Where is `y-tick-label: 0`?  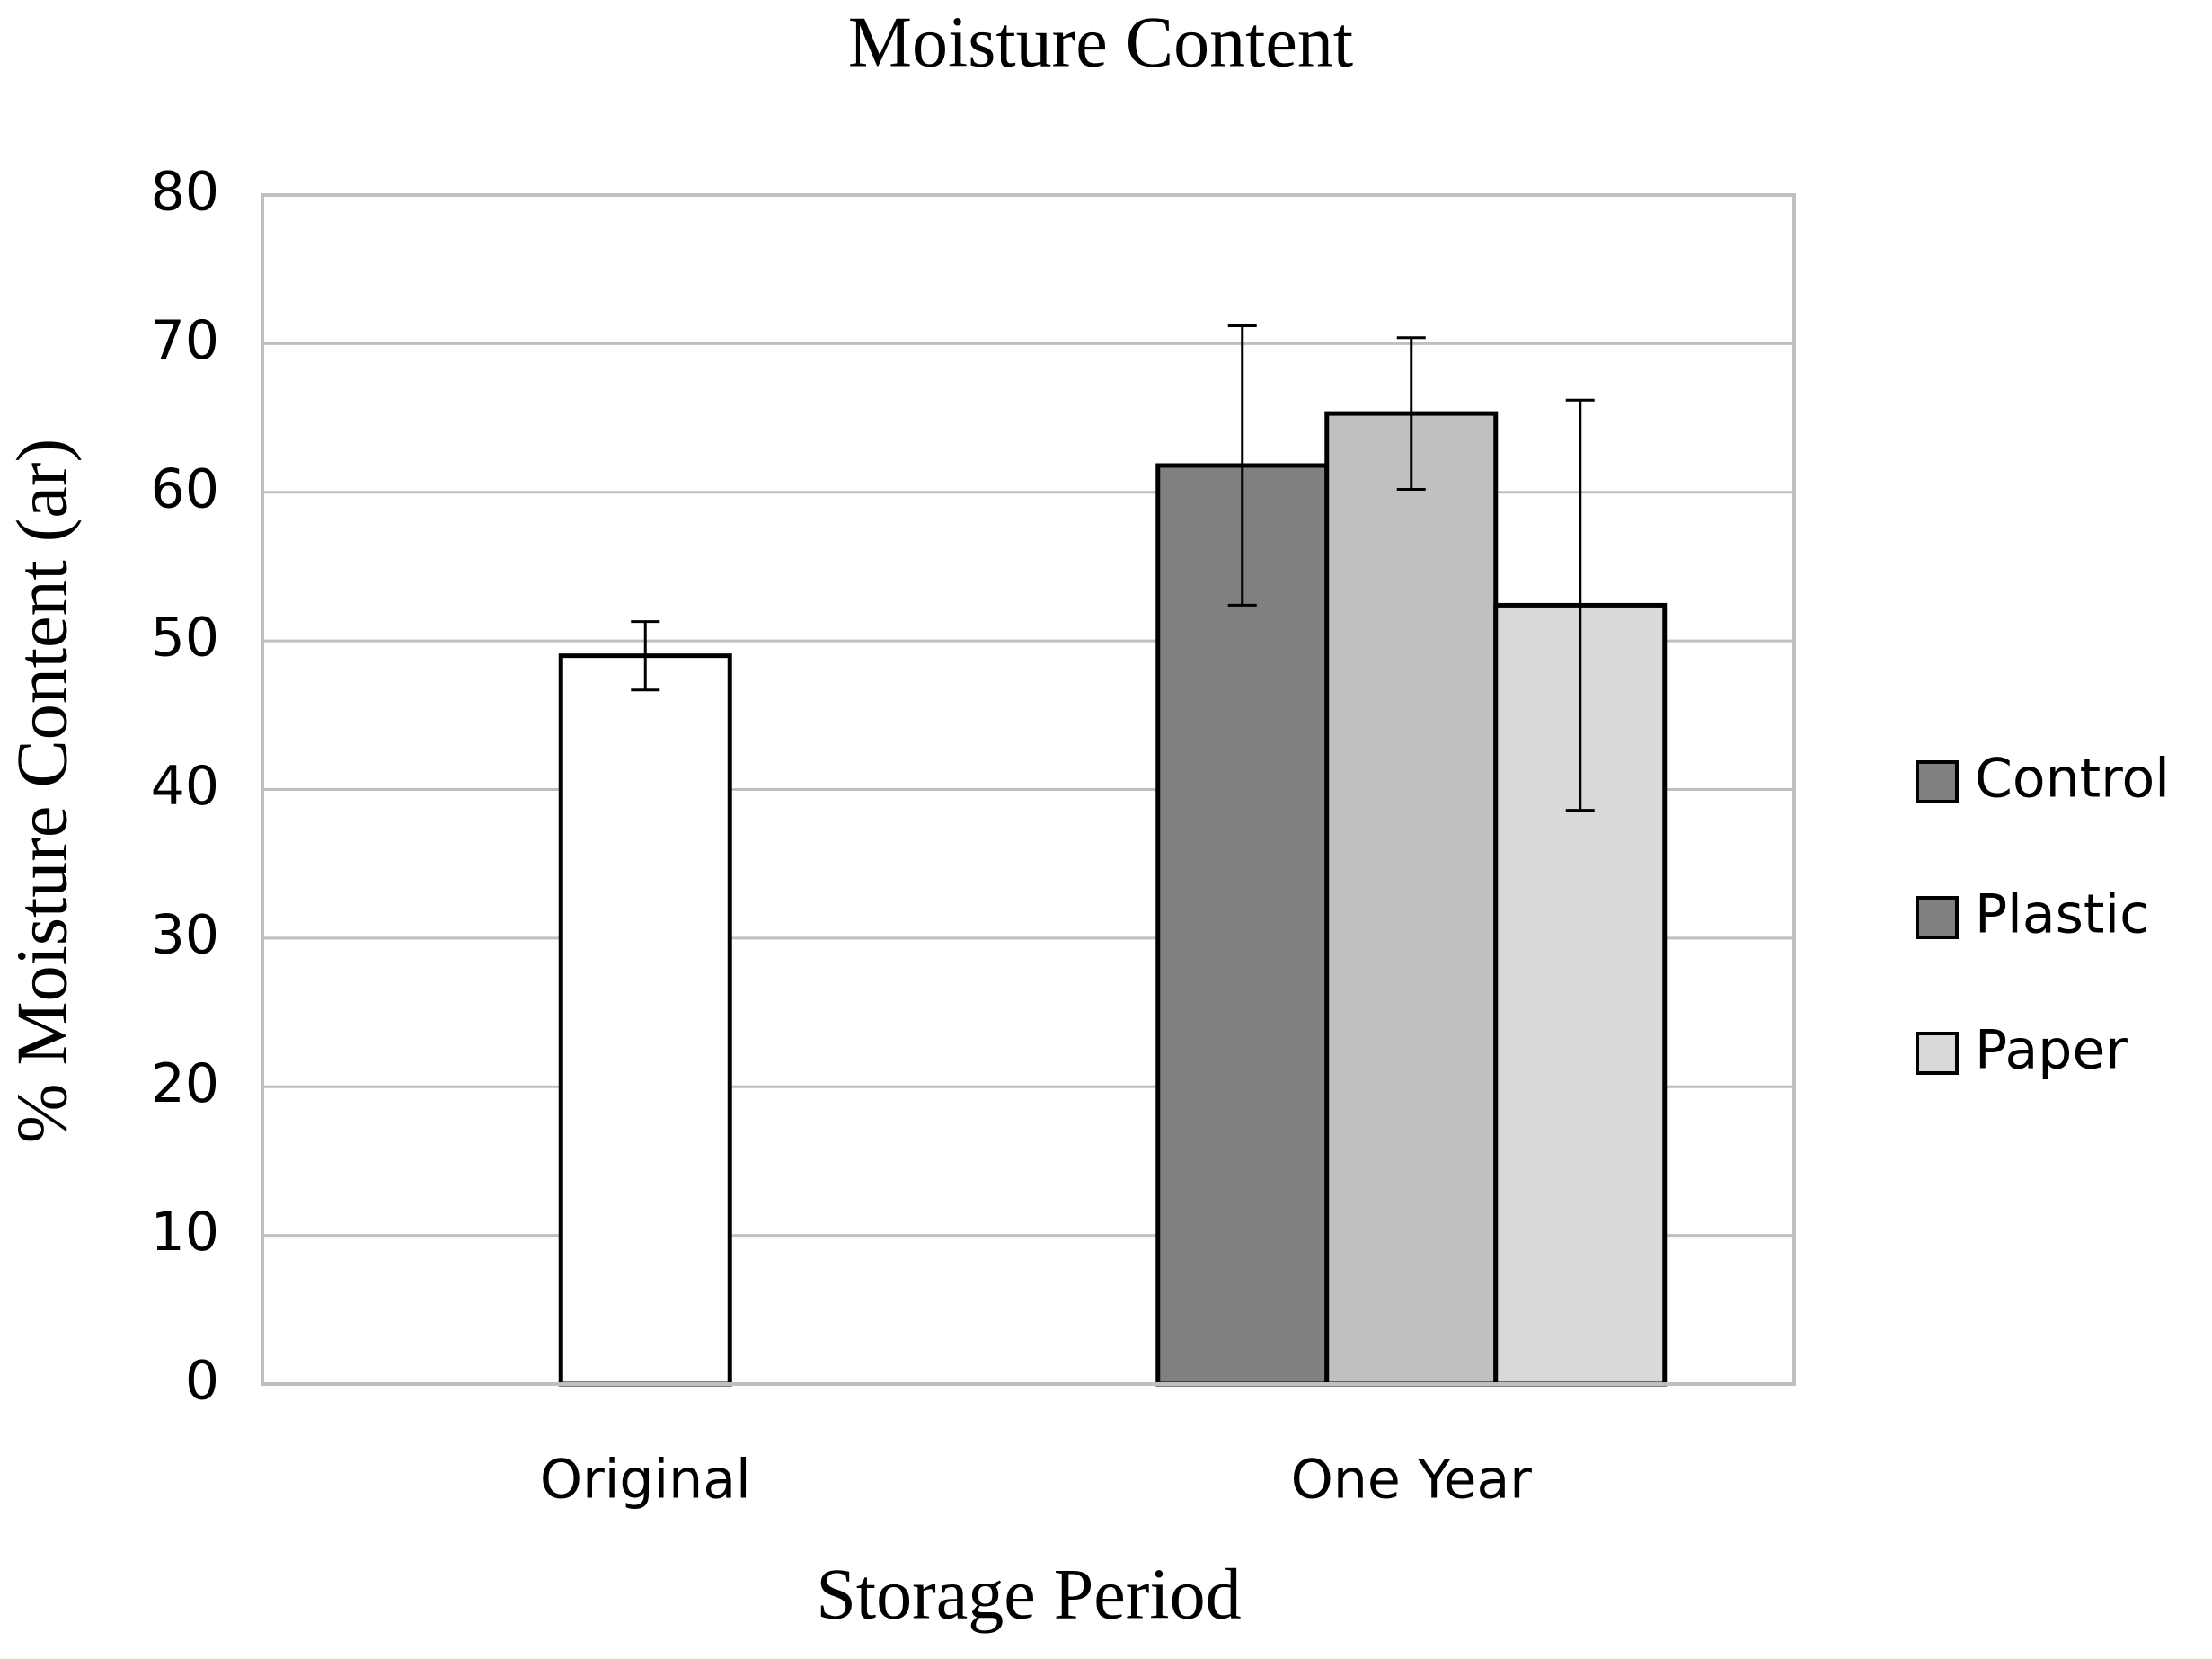 y-tick-label: 0 is located at coordinates (202, 1381).